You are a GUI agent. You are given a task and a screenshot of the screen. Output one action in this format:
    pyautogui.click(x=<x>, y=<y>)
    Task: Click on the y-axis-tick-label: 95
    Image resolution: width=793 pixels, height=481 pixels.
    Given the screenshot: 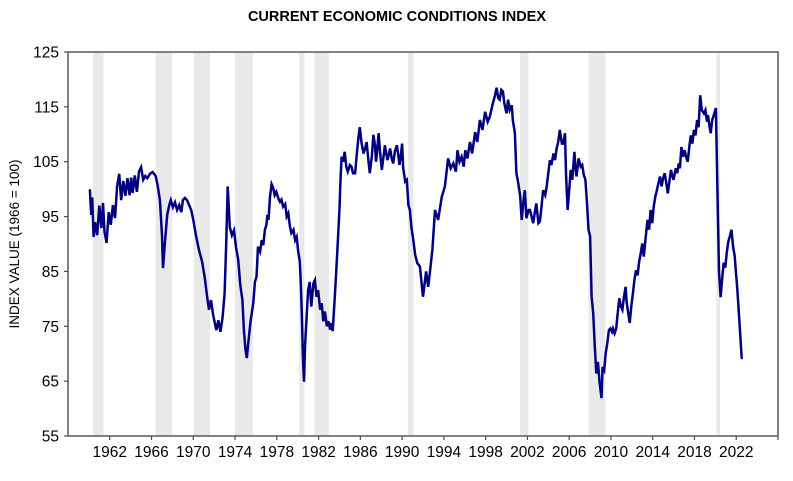 What is the action you would take?
    pyautogui.click(x=50, y=217)
    